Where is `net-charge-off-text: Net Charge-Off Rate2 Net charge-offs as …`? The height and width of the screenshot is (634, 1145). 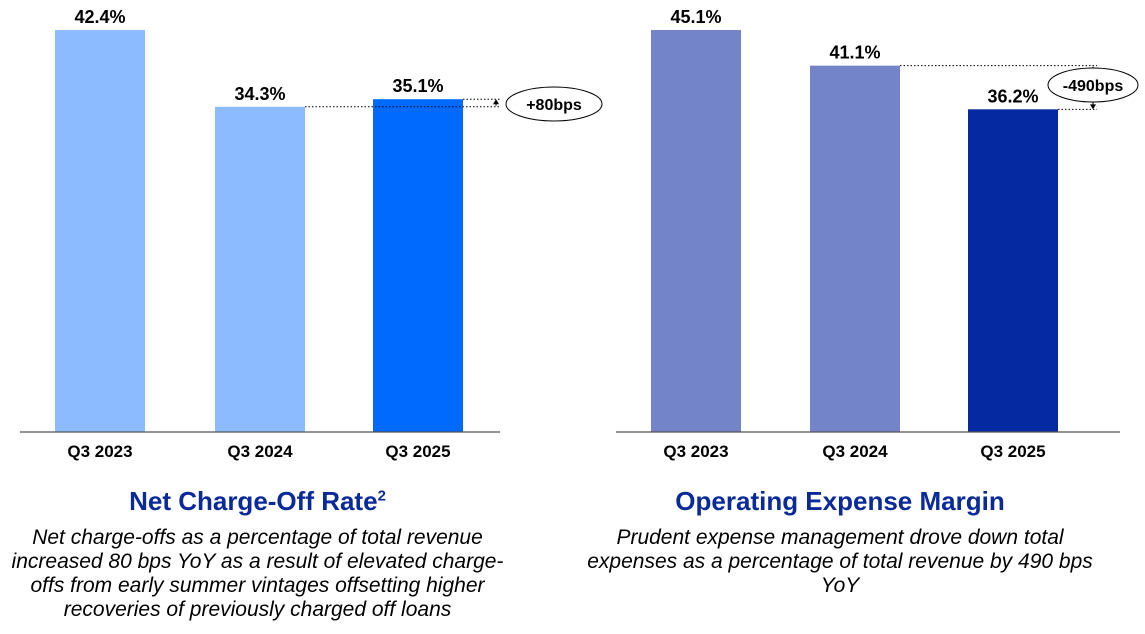
net-charge-off-text: Net Charge-Off Rate2 Net charge-offs as … is located at coordinates (257, 554).